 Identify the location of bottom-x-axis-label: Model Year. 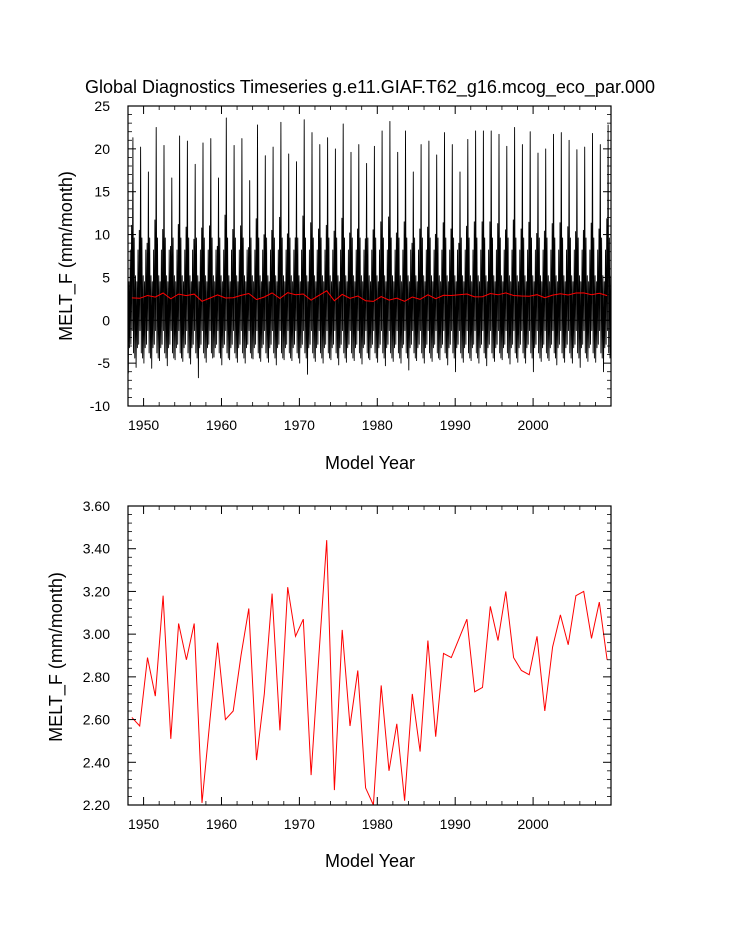
(370, 861).